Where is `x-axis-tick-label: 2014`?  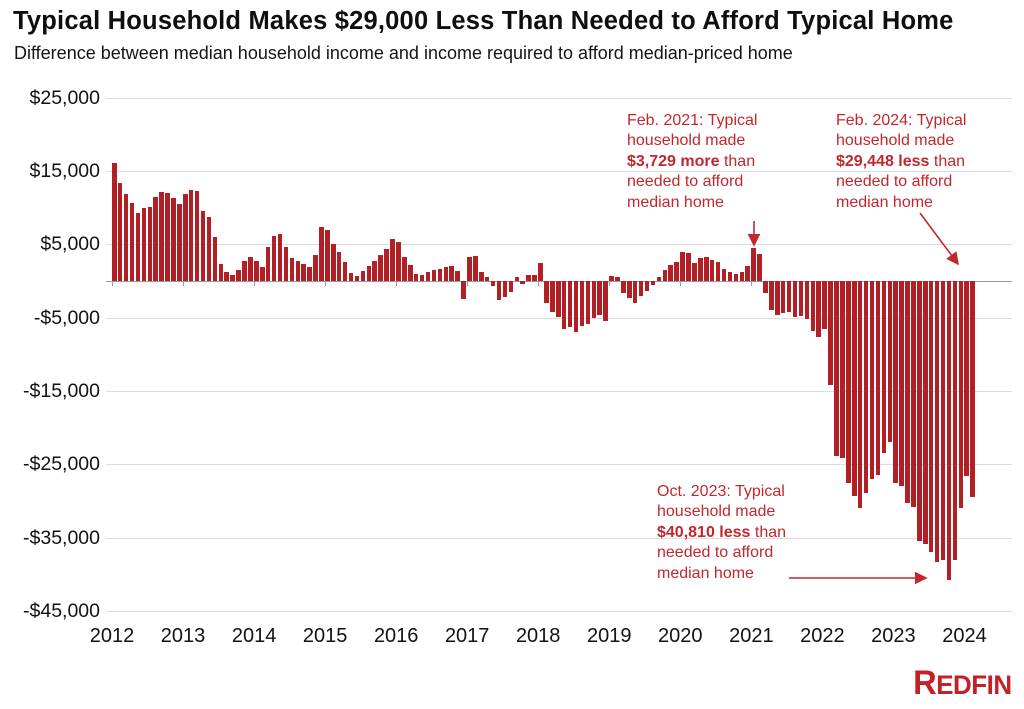
x-axis-tick-label: 2014 is located at coordinates (254, 636).